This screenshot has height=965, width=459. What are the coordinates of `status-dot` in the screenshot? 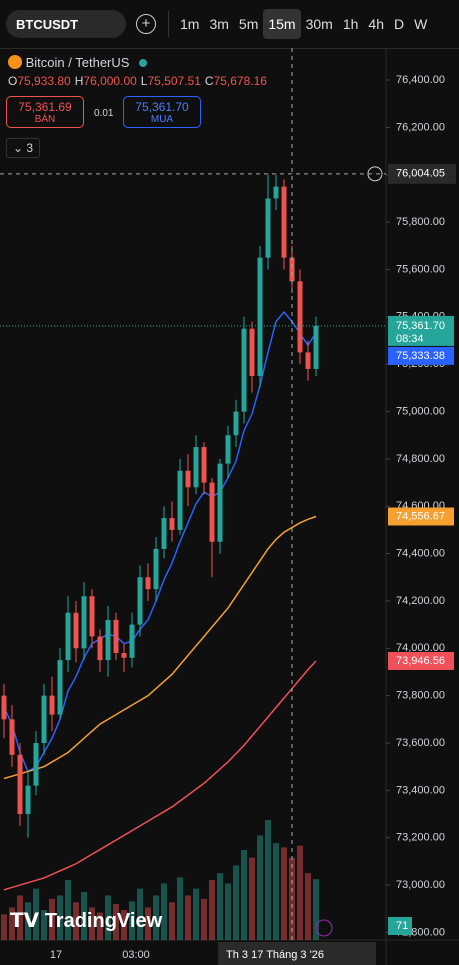 It's located at (143, 63).